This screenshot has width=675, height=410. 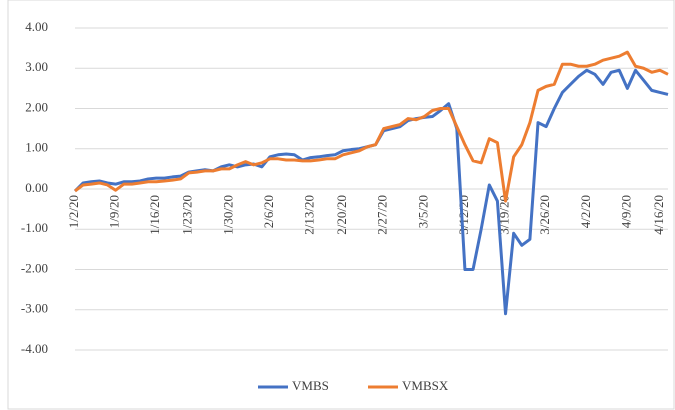 I want to click on x-tick-label: 4/16/20, so click(x=658, y=215).